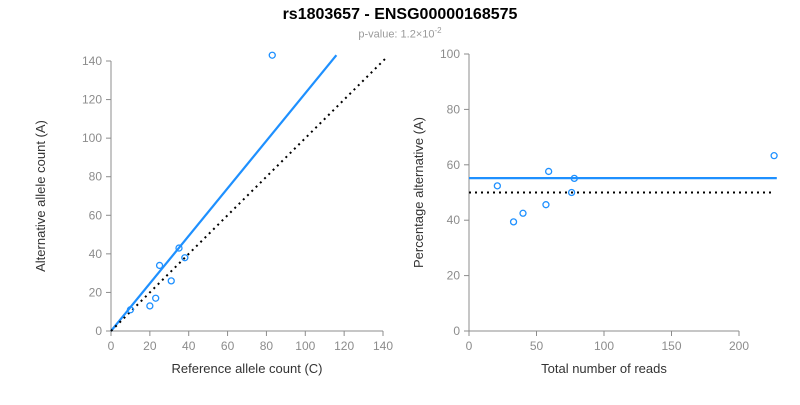 The height and width of the screenshot is (405, 800). I want to click on x-tick-label: 20, so click(150, 346).